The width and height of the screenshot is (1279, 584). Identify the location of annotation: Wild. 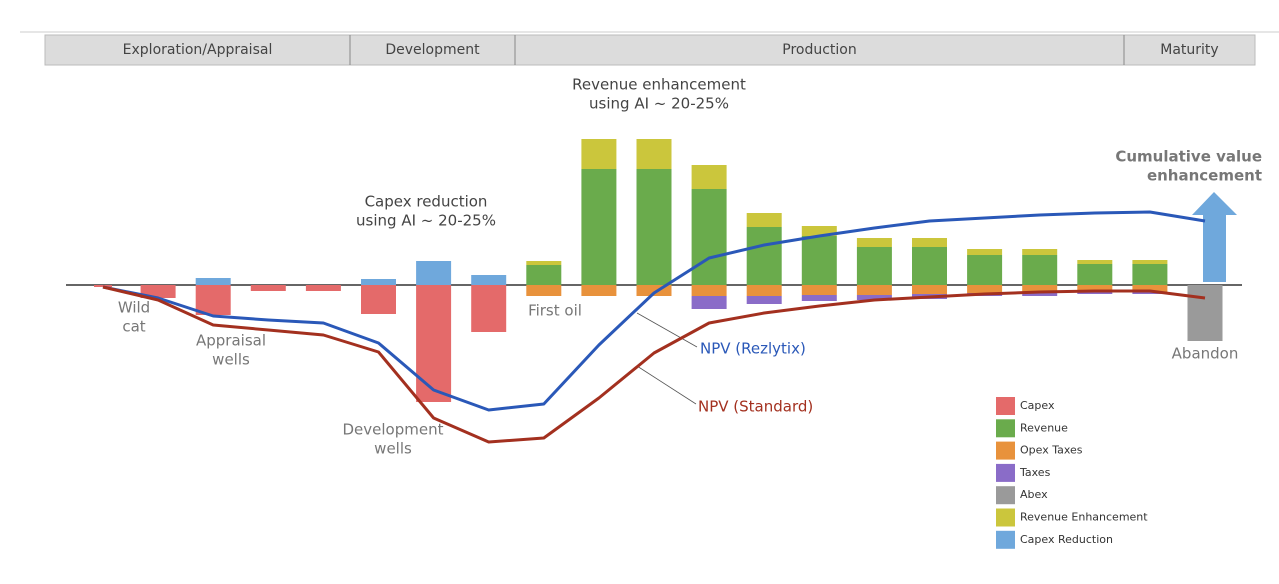
(134, 308).